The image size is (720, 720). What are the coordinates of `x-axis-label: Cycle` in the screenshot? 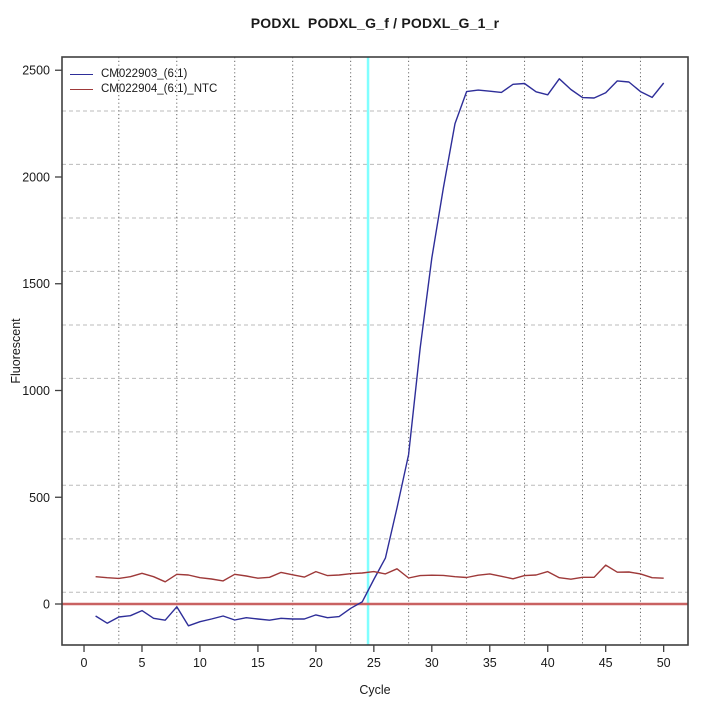 It's located at (375, 690).